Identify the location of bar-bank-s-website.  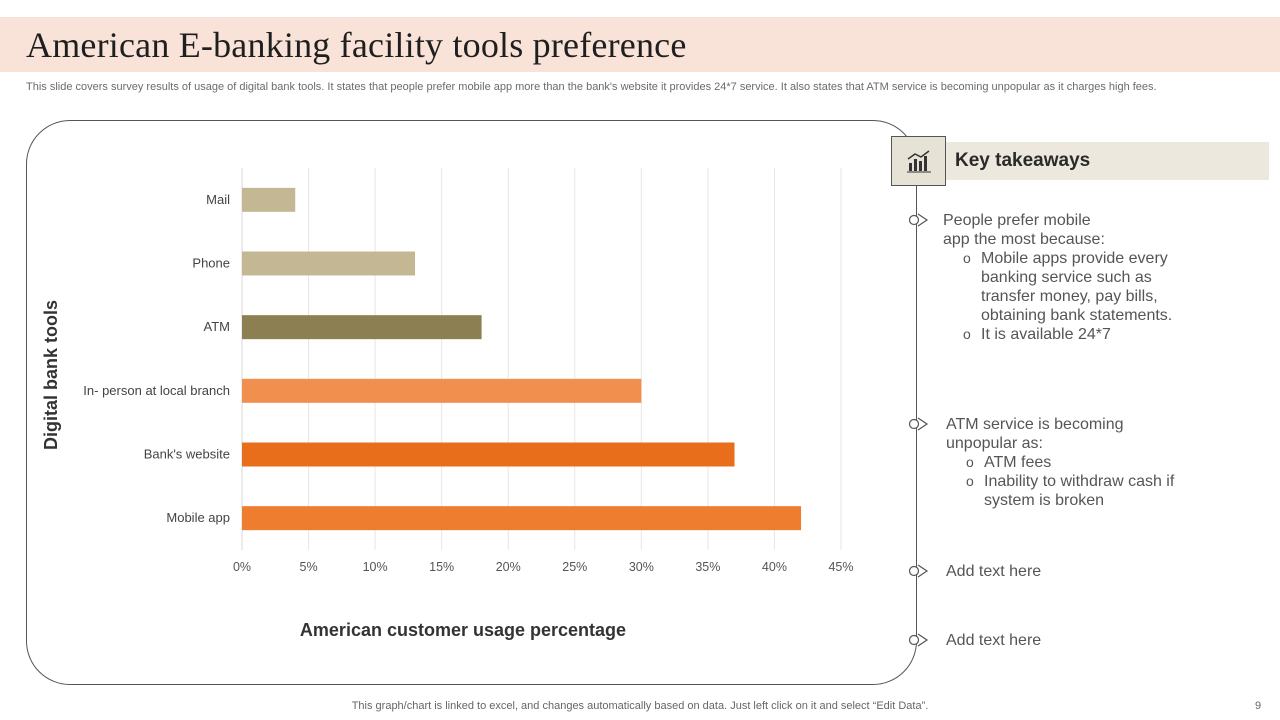
(488, 454).